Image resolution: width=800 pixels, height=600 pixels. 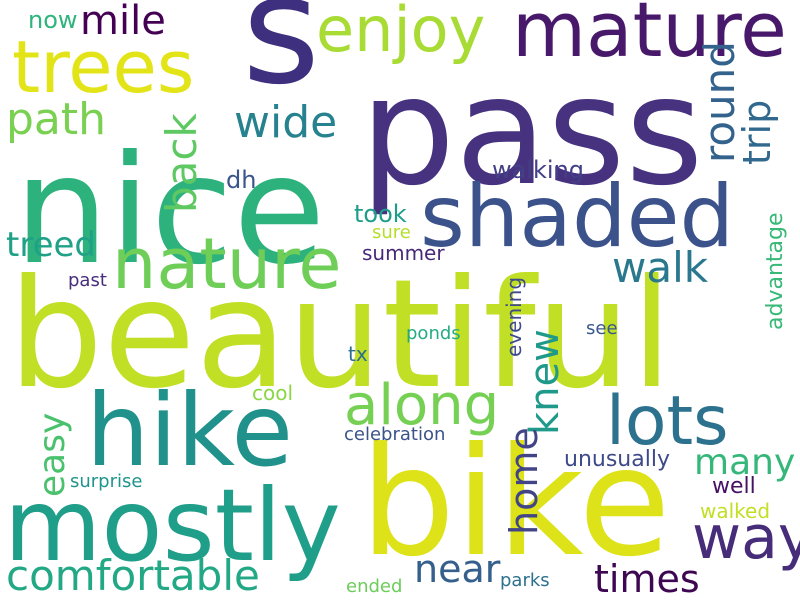 I want to click on word-see: see, so click(x=602, y=328).